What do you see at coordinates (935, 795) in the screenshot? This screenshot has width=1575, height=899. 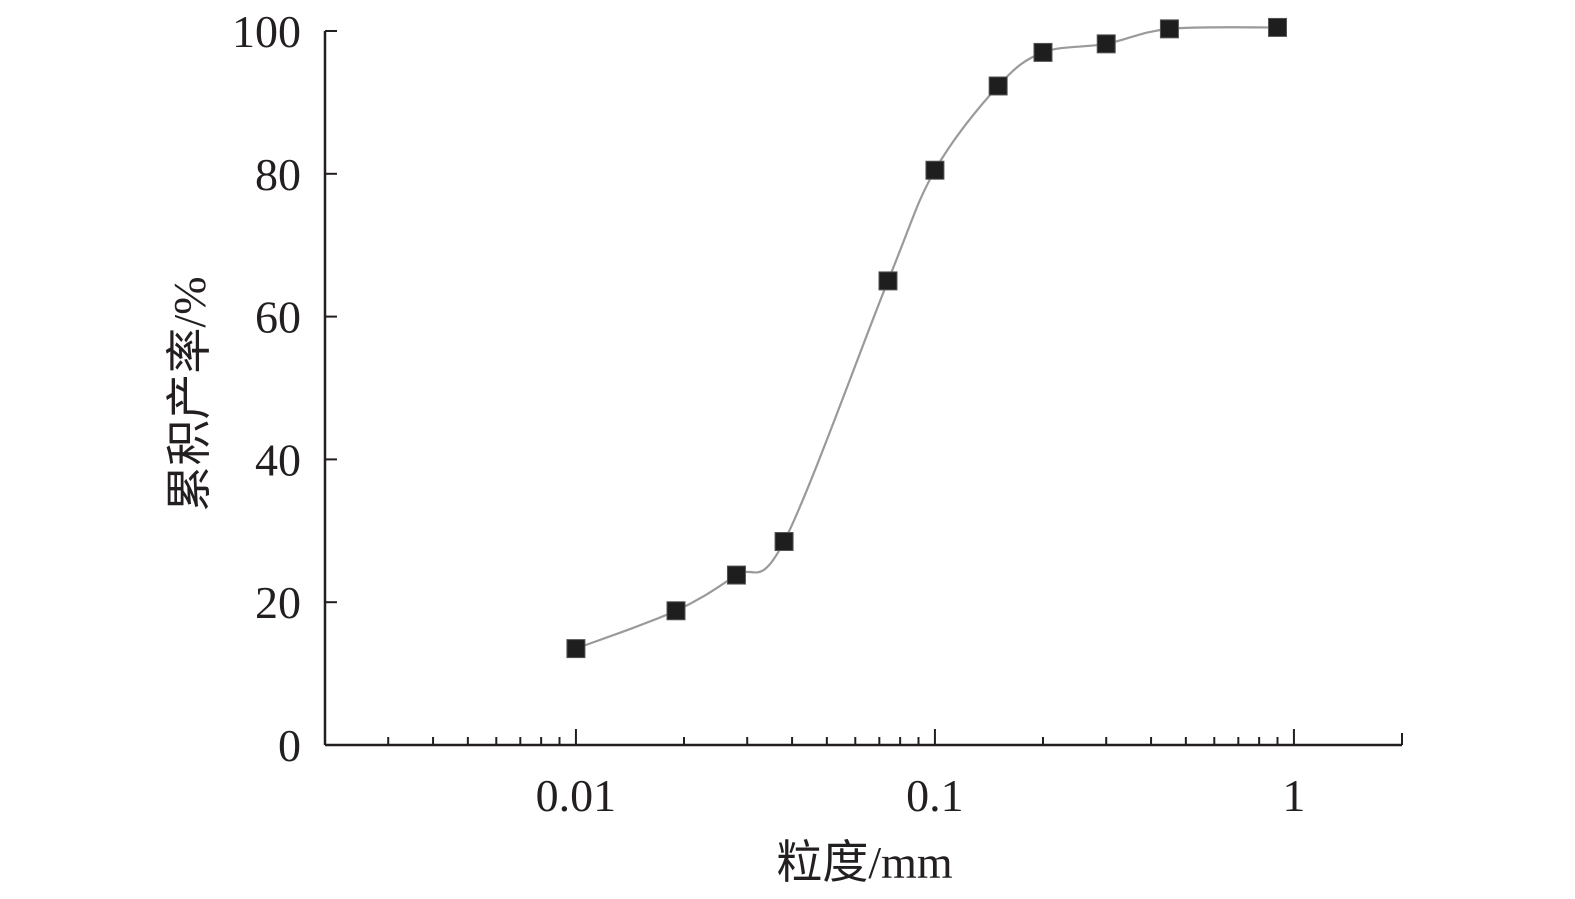 I see `x-tick-label: 0.1` at bounding box center [935, 795].